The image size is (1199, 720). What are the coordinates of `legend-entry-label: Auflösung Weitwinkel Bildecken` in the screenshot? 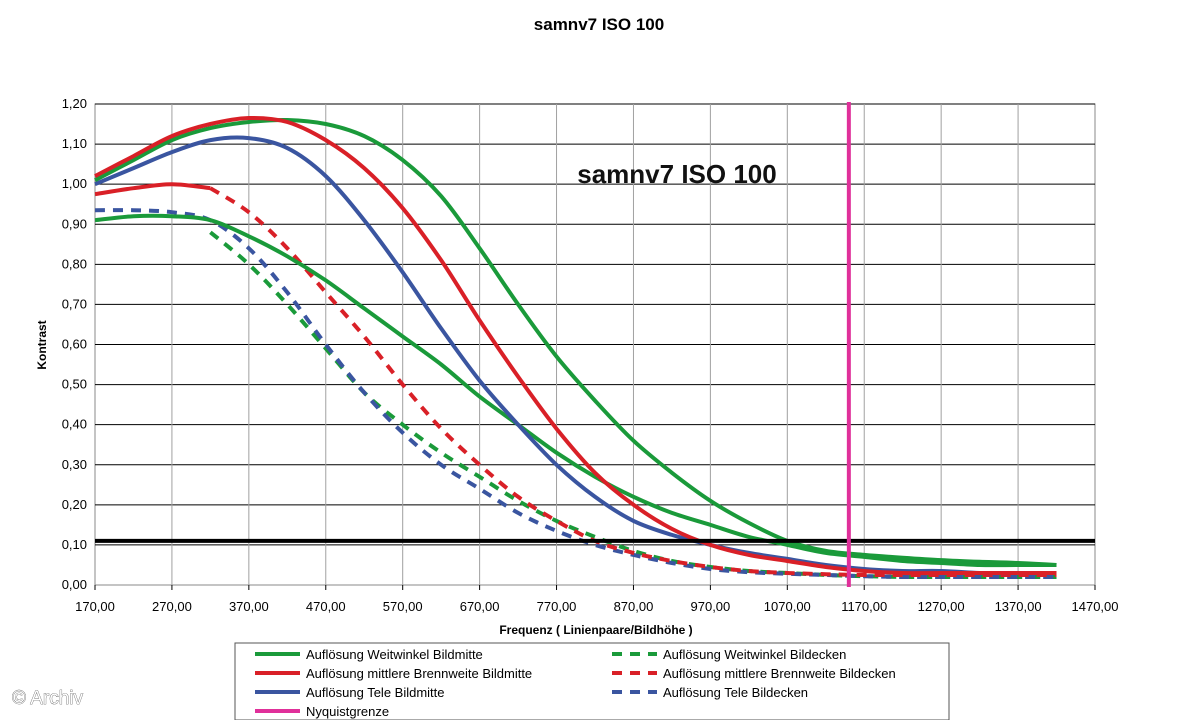 It's located at (754, 654).